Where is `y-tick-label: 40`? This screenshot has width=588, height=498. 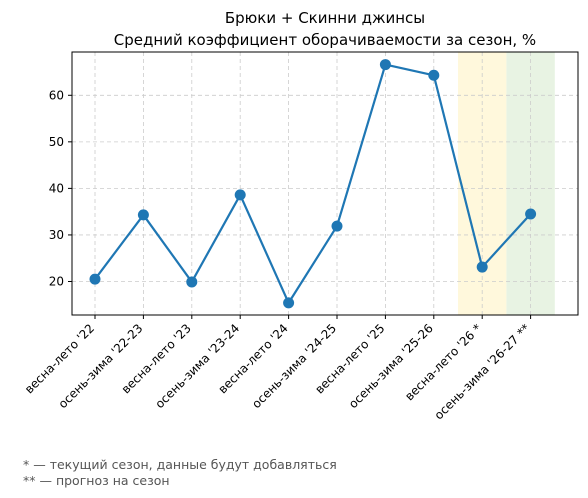 y-tick-label: 40 is located at coordinates (56, 188).